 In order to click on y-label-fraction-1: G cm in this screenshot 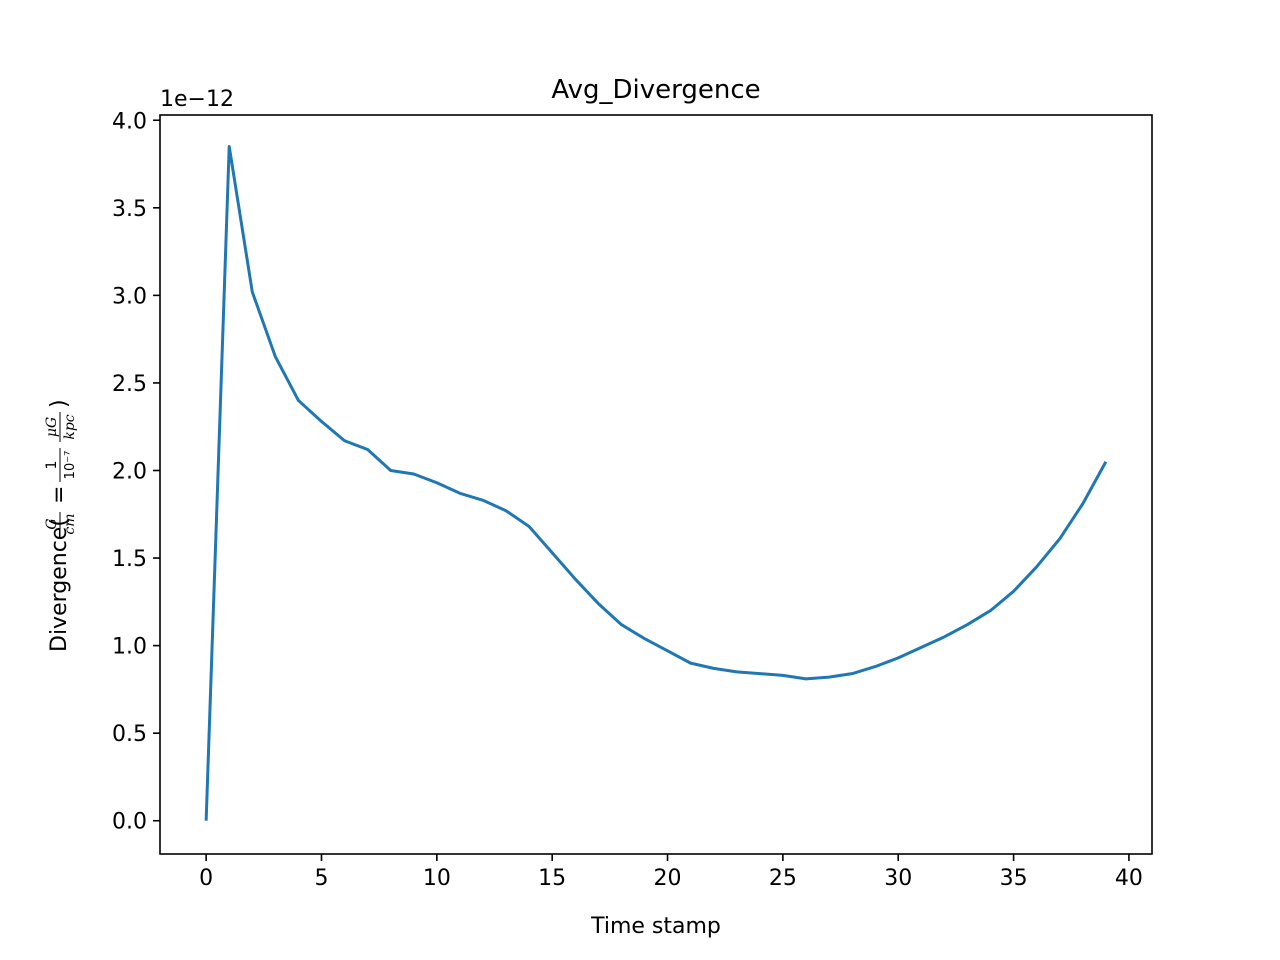, I will do `click(61, 524)`.